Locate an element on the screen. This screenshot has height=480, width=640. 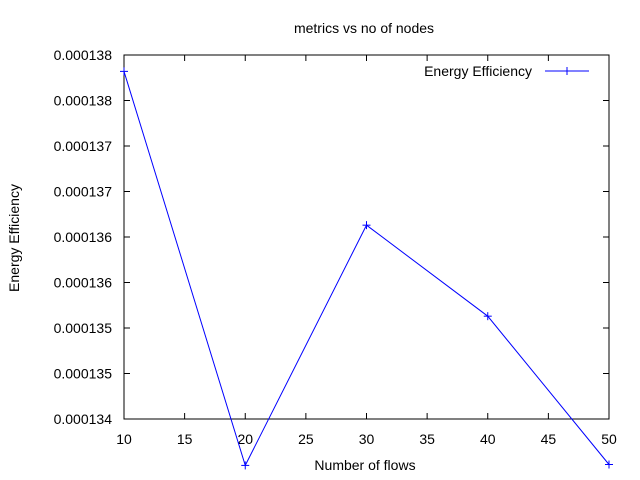
chart-title: metrics vs no of nodes is located at coordinates (364, 28).